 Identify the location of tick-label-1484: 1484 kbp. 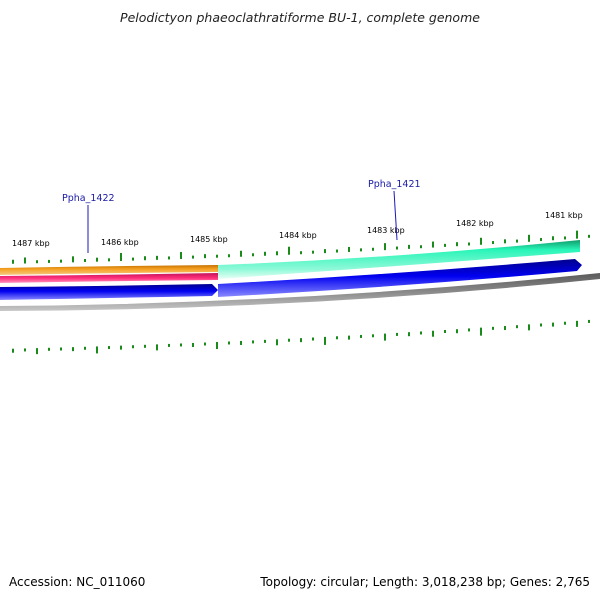
(298, 235).